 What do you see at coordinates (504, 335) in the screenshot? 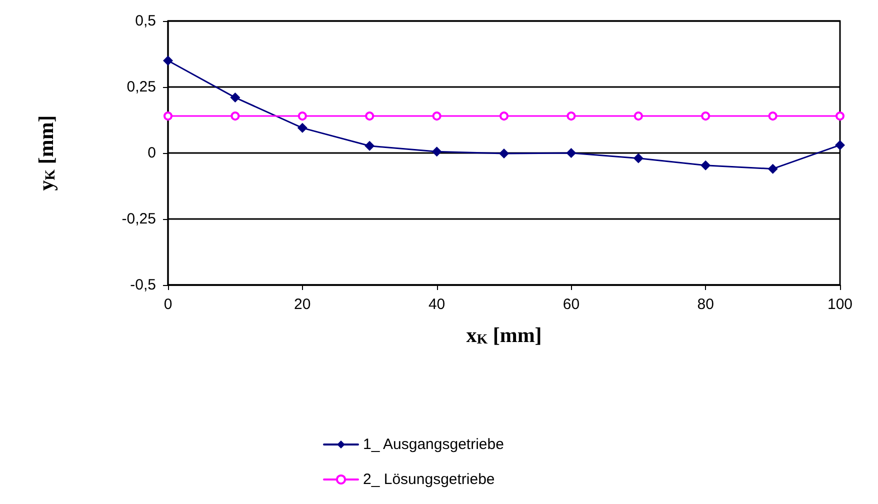
I see `x-axis-title: xK [mm]` at bounding box center [504, 335].